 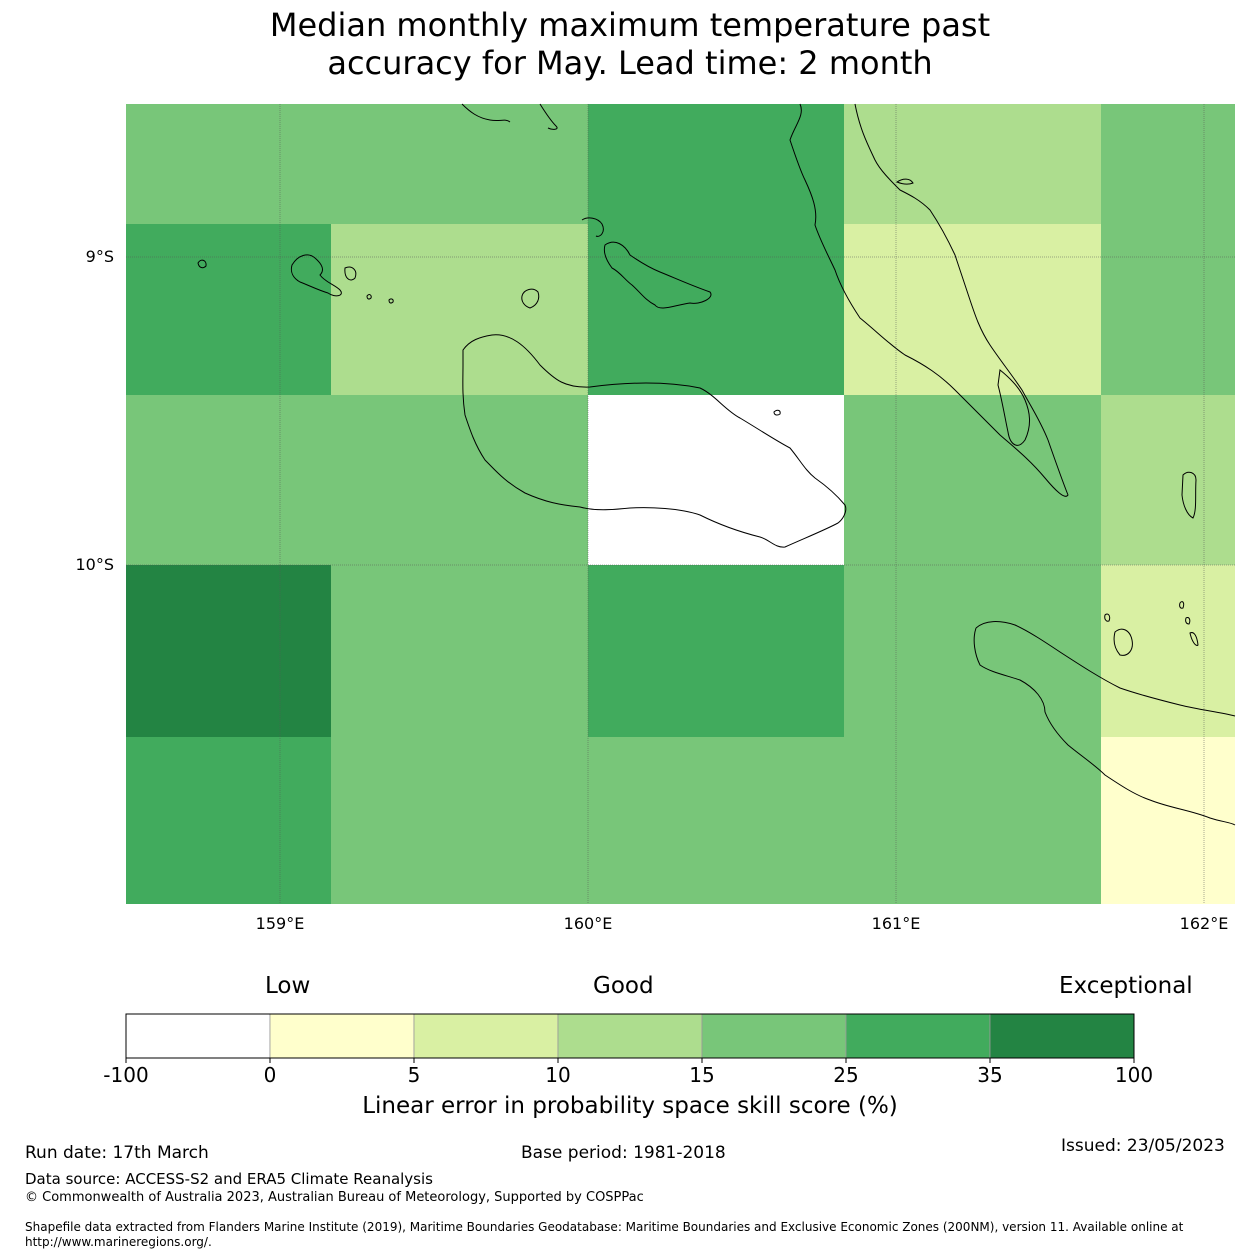 I want to click on grid-cell-r2-c1, so click(x=459, y=480).